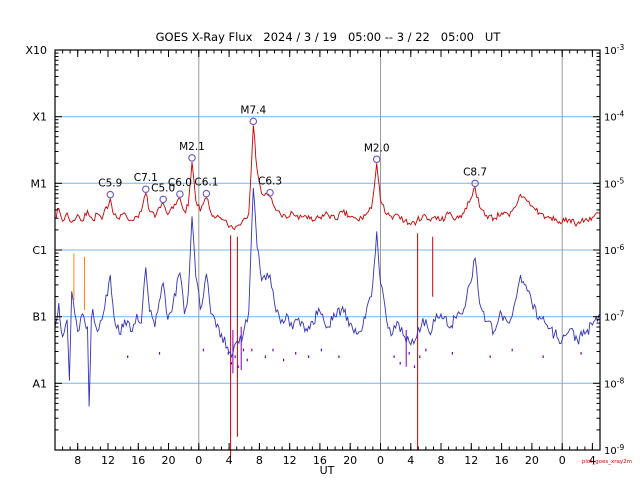 This screenshot has width=640, height=500. Describe the element at coordinates (614, 50) in the screenshot. I see `svg-text: 10⁻³` at that location.